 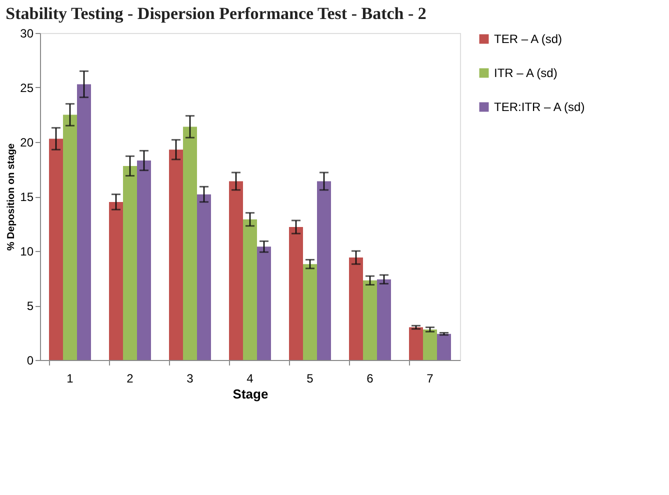 I want to click on legend-label: ITR – A (sd), so click(x=526, y=73).